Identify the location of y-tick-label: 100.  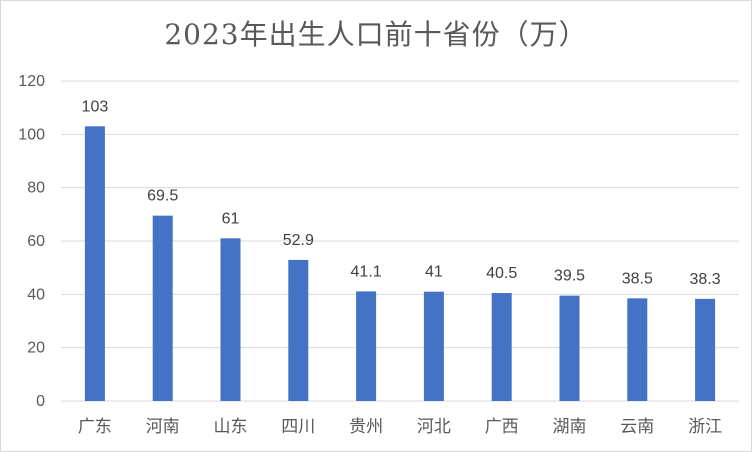
(31, 134).